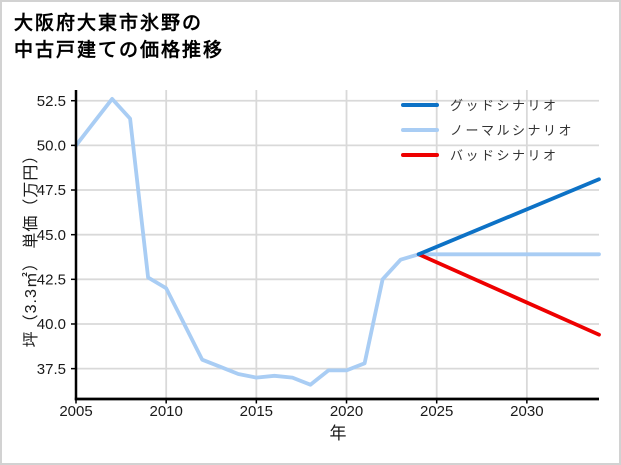  What do you see at coordinates (256, 411) in the screenshot?
I see `x-tick-label: 2015` at bounding box center [256, 411].